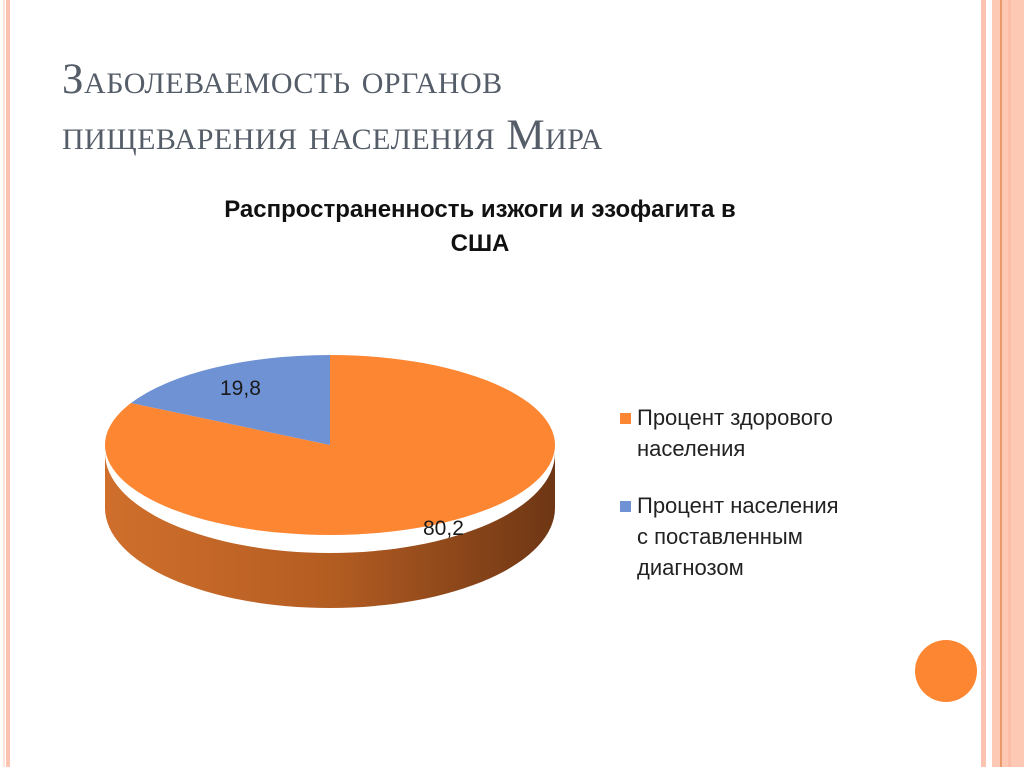  Describe the element at coordinates (443, 528) in the screenshot. I see `data-label-healthy: 80,2` at that location.